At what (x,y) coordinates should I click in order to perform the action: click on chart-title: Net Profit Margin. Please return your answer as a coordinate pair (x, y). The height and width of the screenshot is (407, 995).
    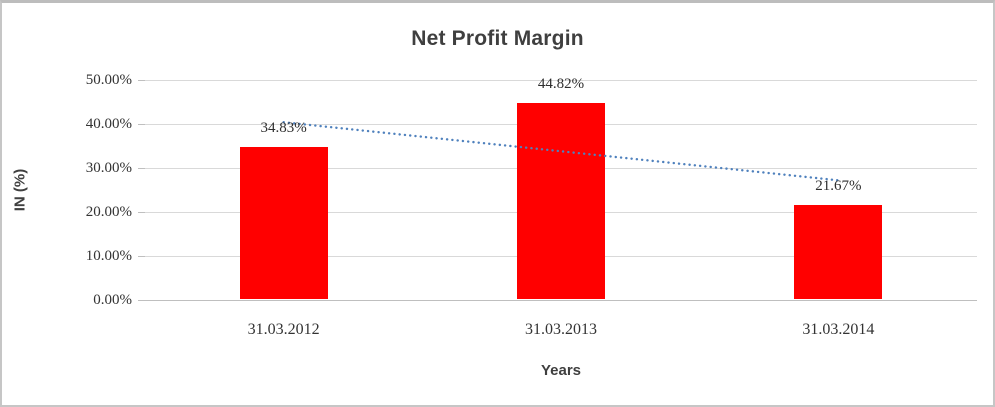
    Looking at the image, I should click on (497, 38).